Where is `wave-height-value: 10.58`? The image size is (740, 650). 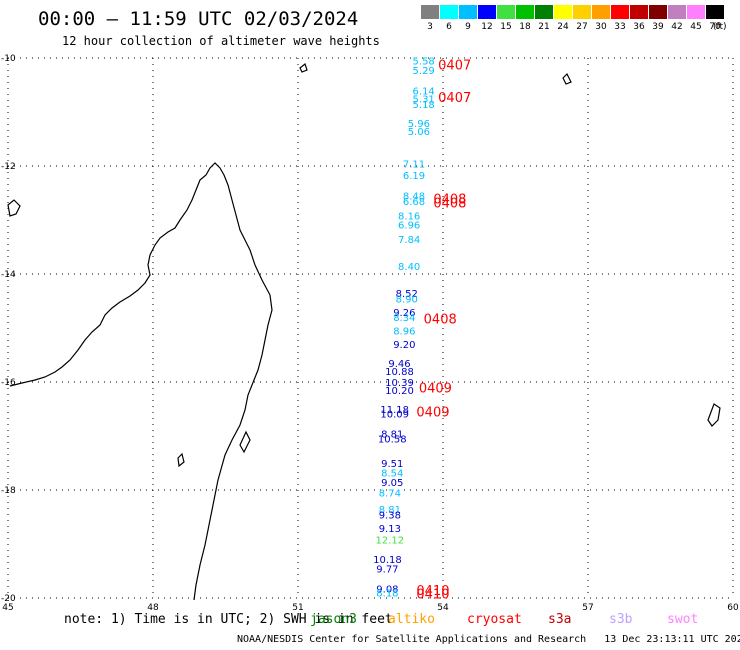
wave-height-value: 10.58 is located at coordinates (392, 440).